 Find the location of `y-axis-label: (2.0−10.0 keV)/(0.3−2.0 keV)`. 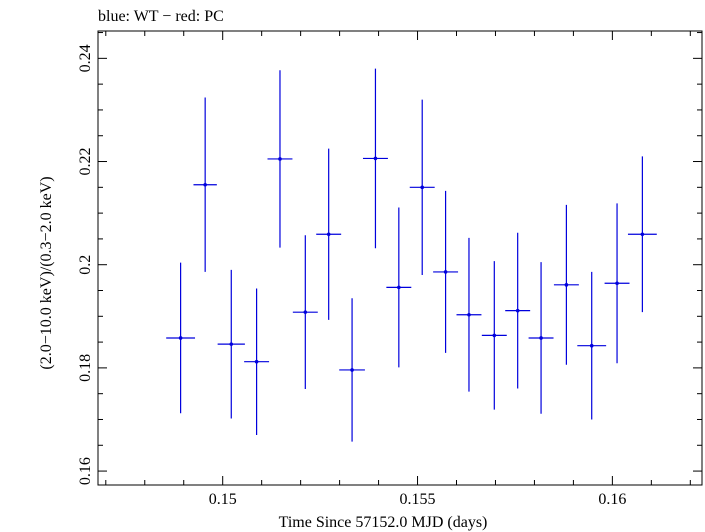

y-axis-label: (2.0−10.0 keV)/(0.3−2.0 keV) is located at coordinates (46, 272).